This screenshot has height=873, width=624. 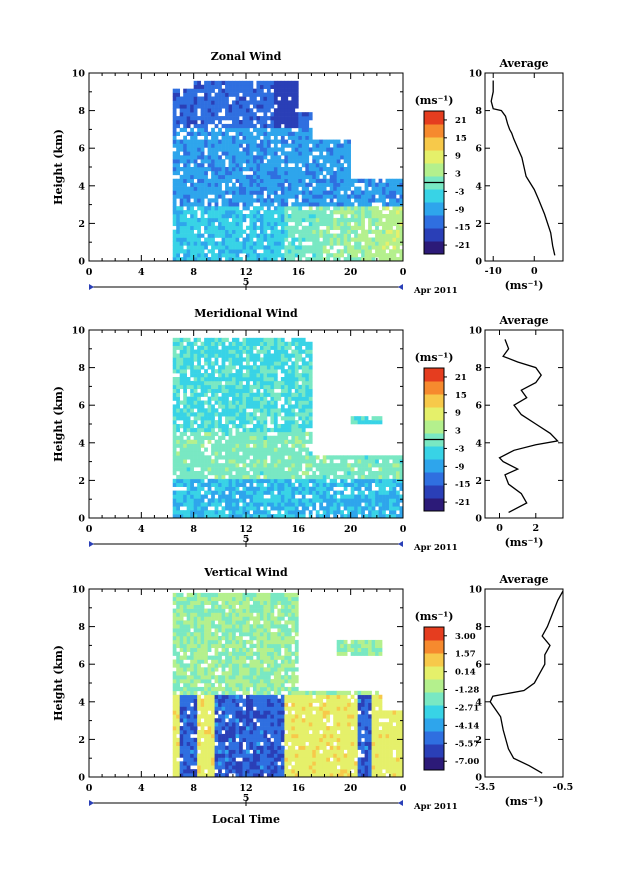 What do you see at coordinates (245, 272) in the screenshot?
I see `x-tick-label: 12` at bounding box center [245, 272].